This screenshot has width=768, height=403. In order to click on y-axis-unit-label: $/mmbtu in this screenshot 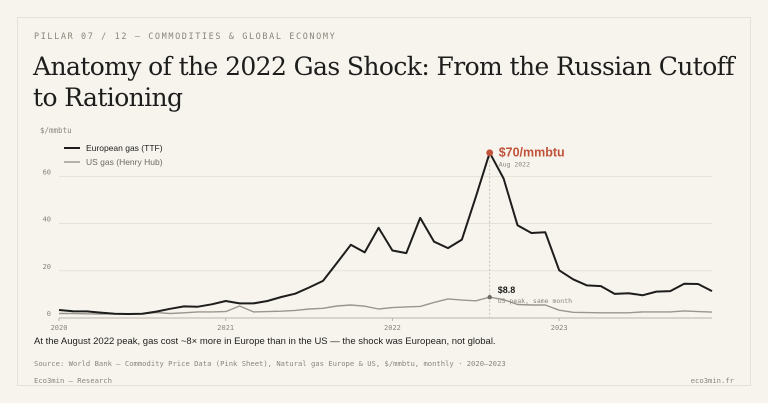, I will do `click(56, 130)`.